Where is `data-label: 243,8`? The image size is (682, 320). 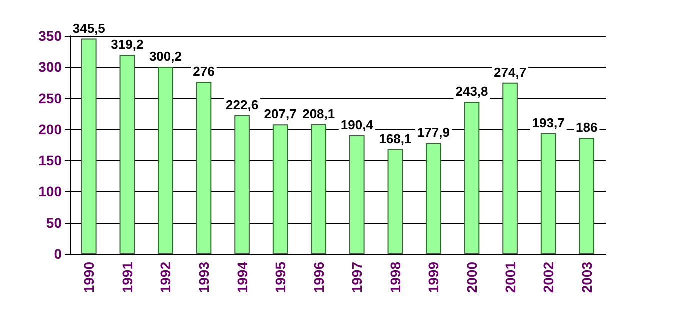
data-label: 243,8 is located at coordinates (472, 92).